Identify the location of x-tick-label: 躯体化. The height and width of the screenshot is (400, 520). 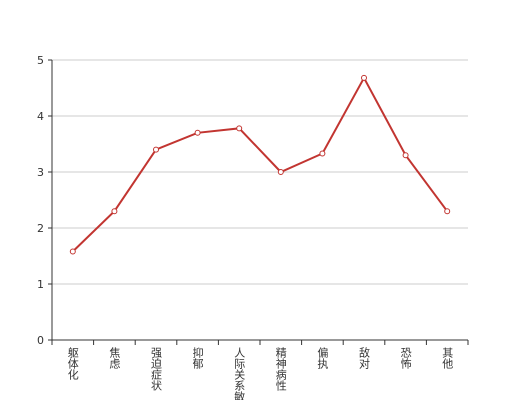
(72, 364).